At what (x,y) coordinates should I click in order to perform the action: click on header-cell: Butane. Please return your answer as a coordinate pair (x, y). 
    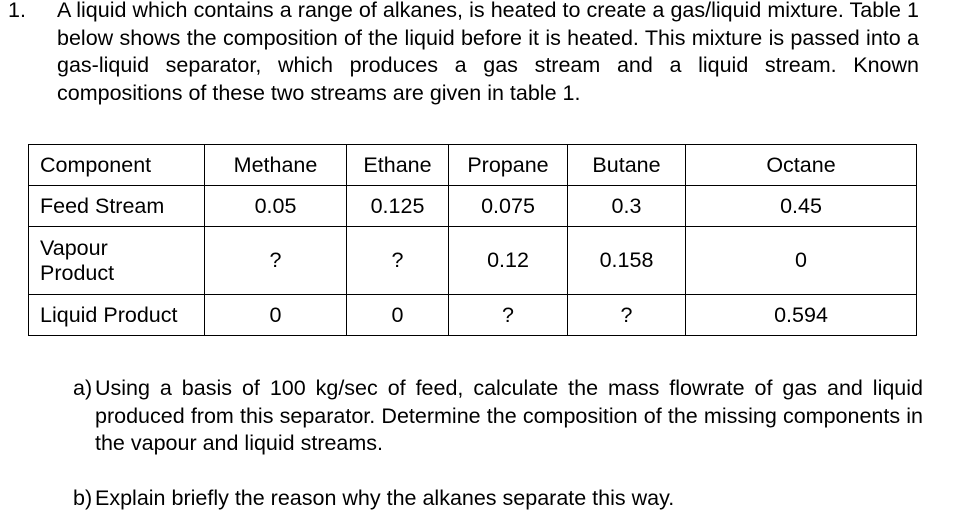
    Looking at the image, I should click on (626, 165).